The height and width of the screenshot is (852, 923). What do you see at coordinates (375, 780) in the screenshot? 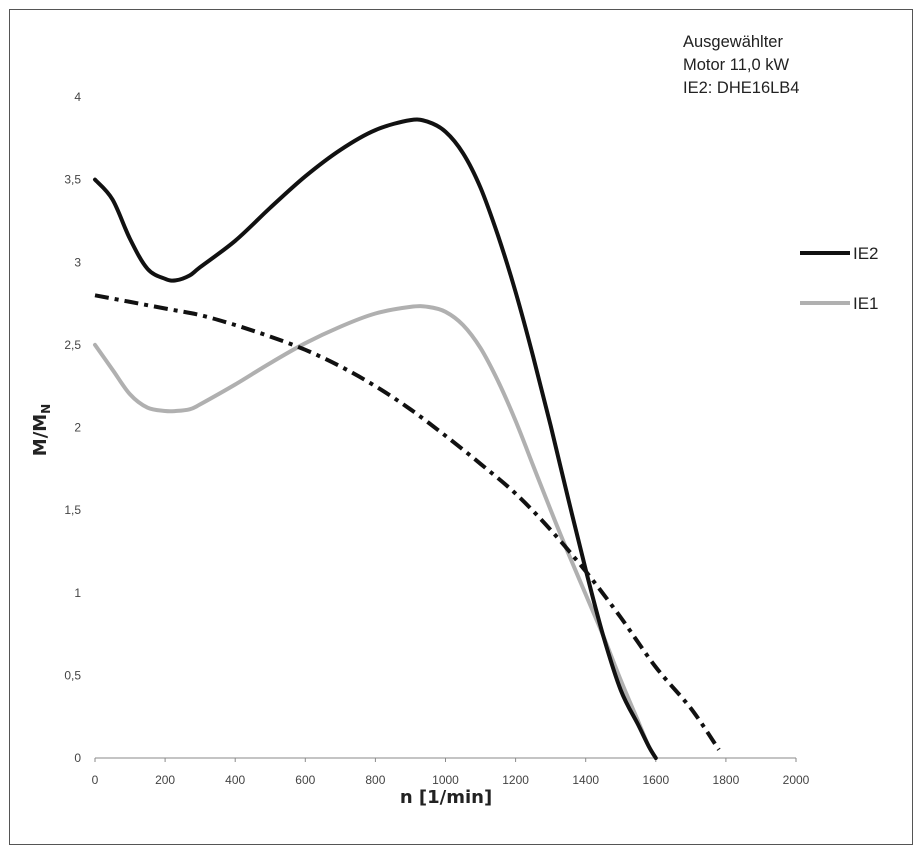
I see `x-tick-label: 800` at bounding box center [375, 780].